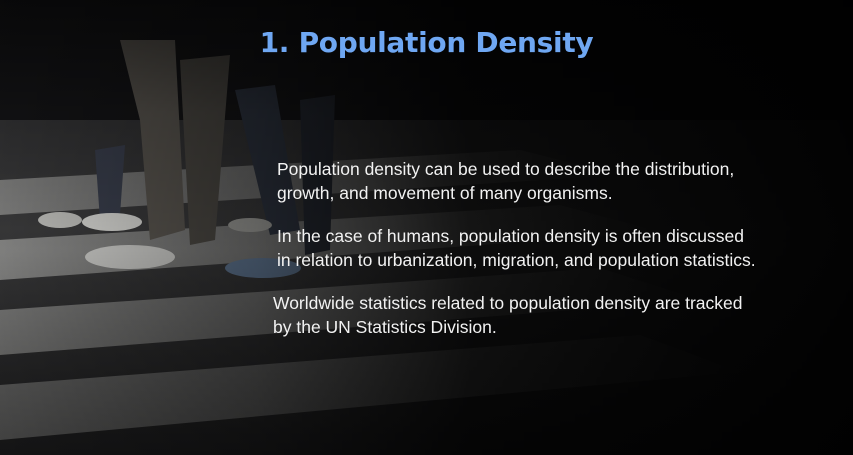 The image size is (853, 455). What do you see at coordinates (426, 42) in the screenshot?
I see `slide-title: 1. Population Density` at bounding box center [426, 42].